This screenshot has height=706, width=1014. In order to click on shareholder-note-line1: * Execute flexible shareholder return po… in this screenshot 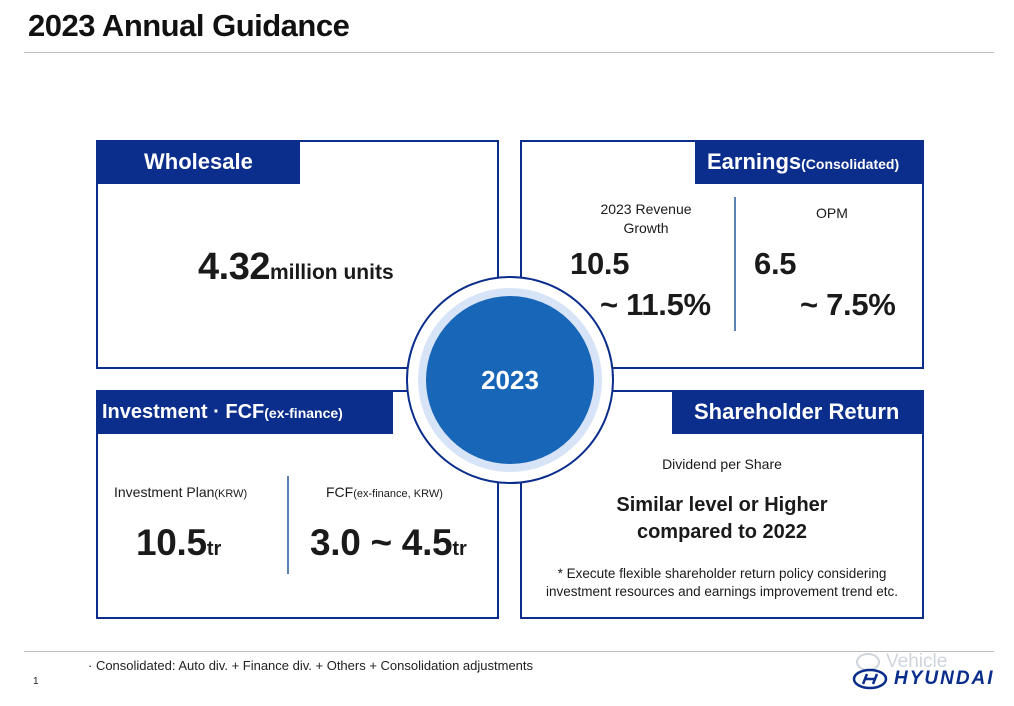, I will do `click(722, 573)`.